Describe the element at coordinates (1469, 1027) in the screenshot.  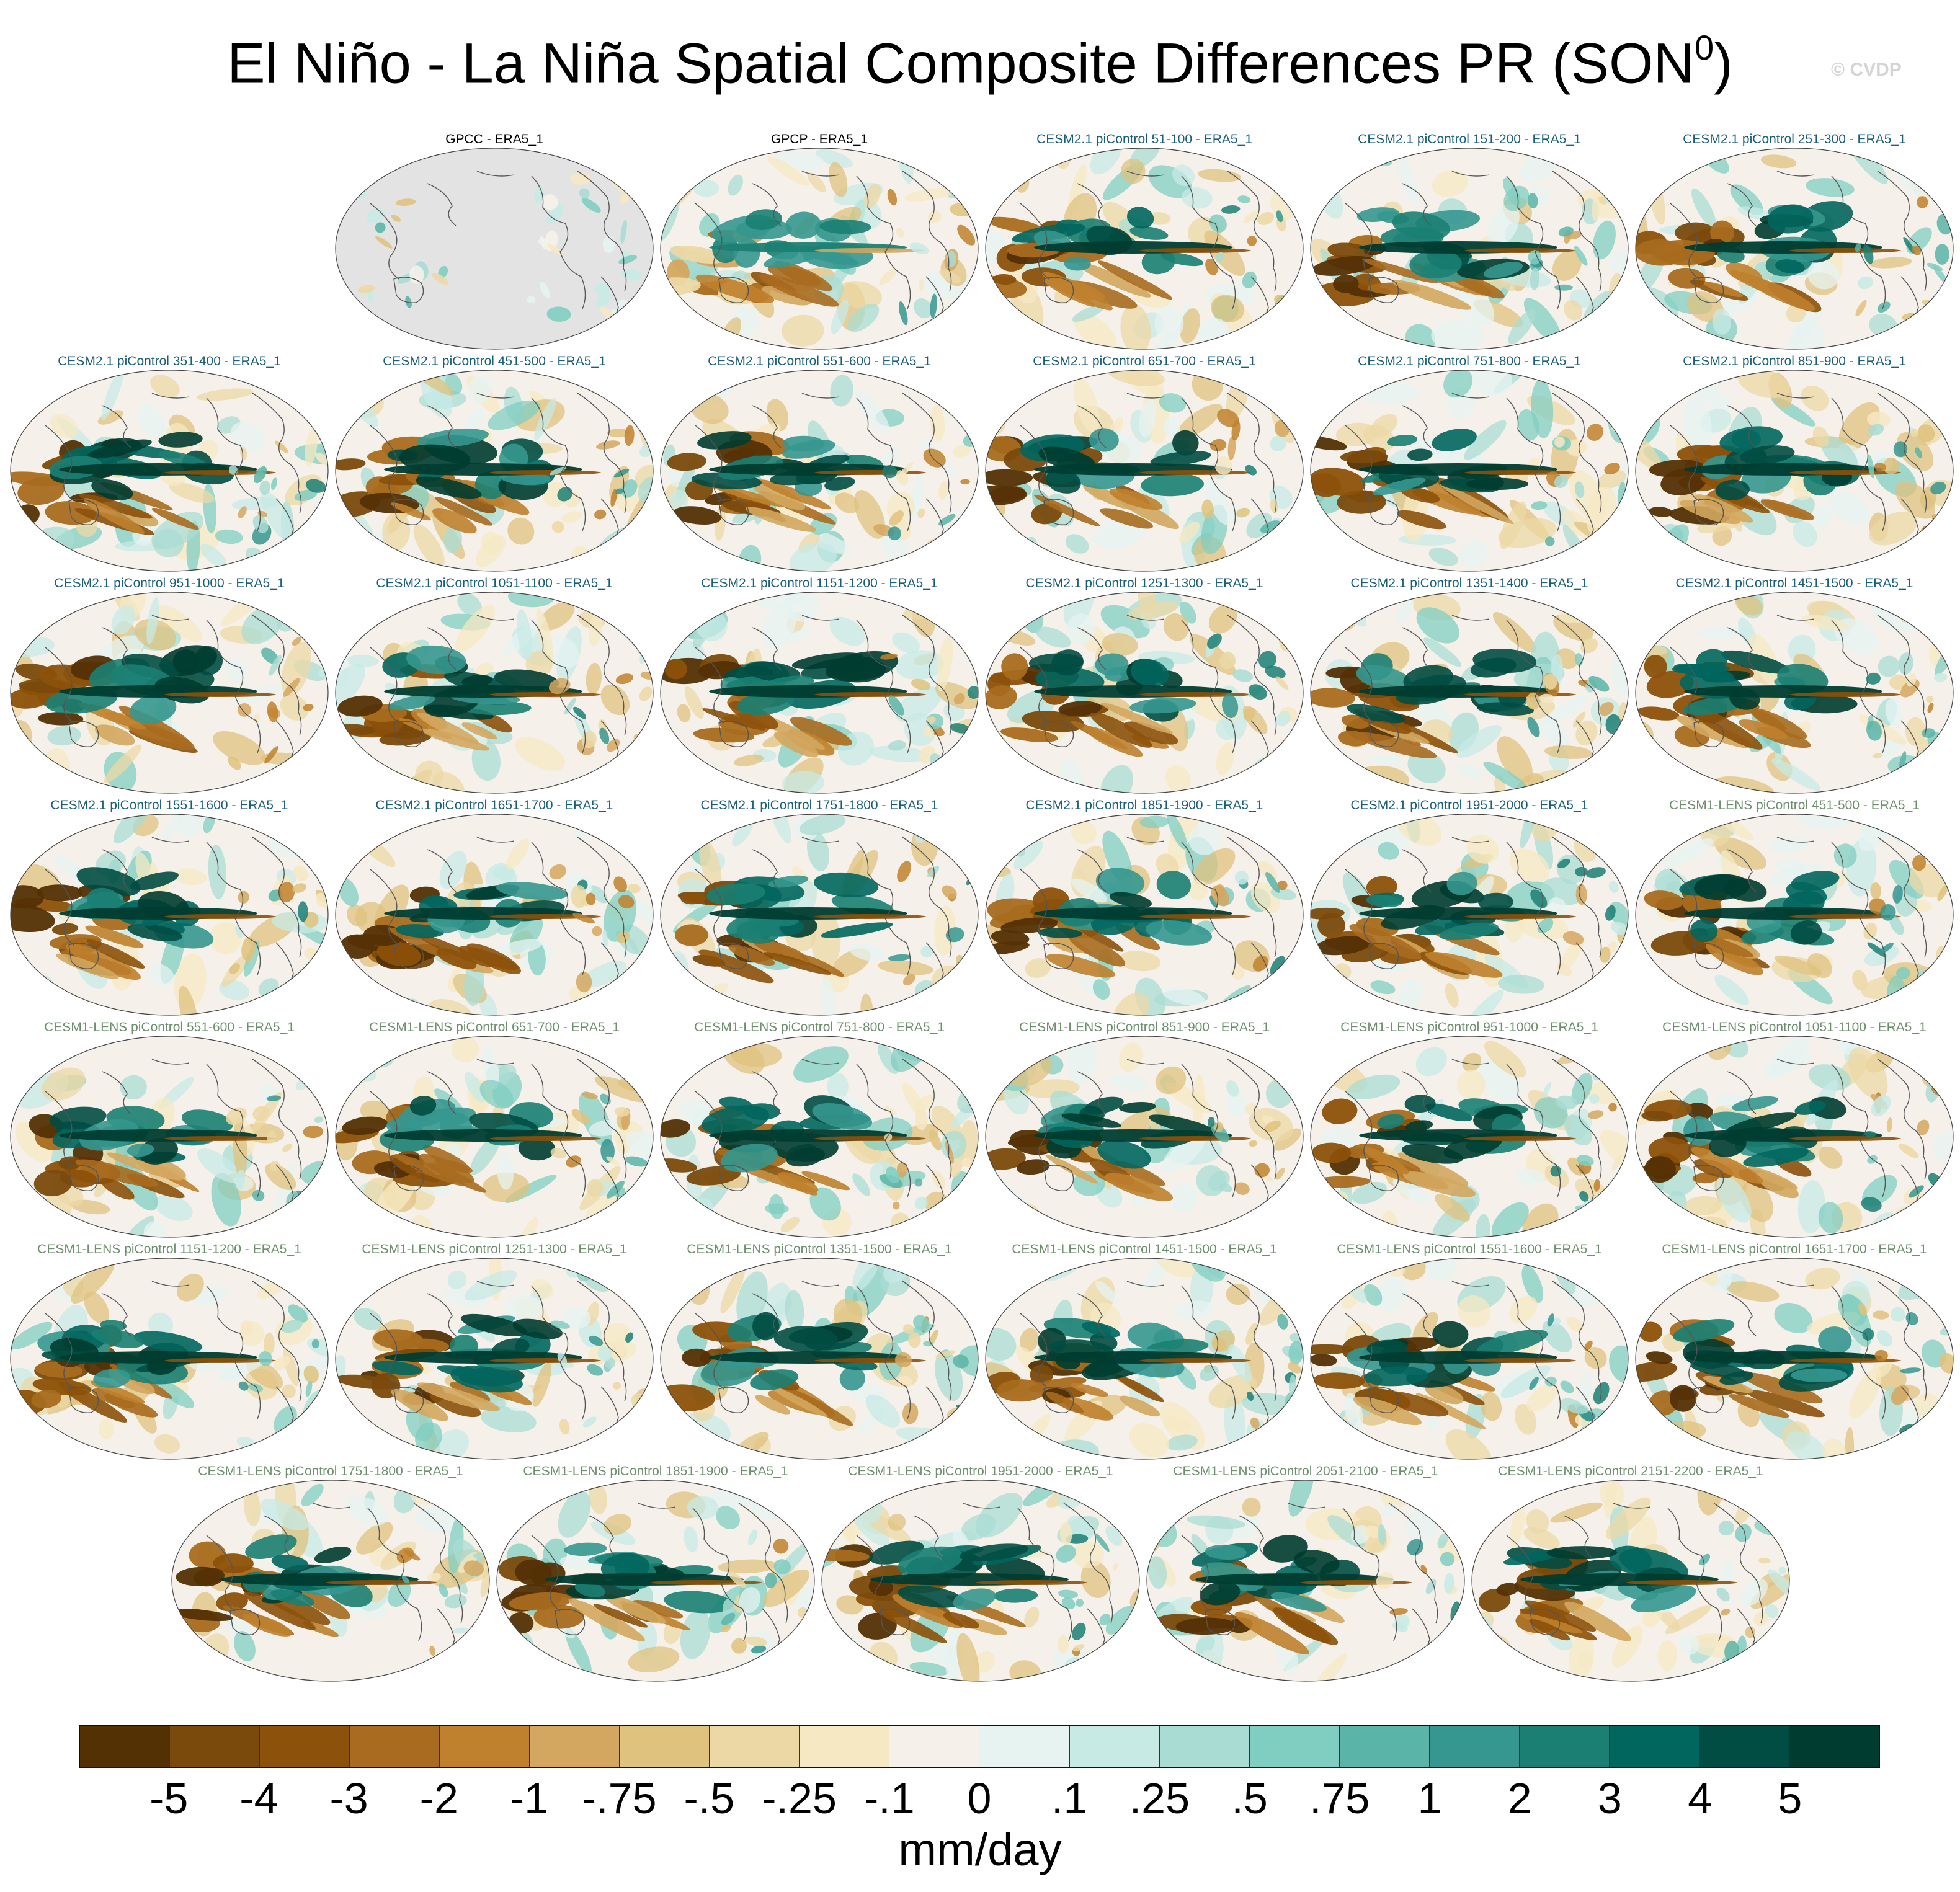
I see `panel-title: CESM1-LENS piControl 951-1000 - ERA5_1` at that location.